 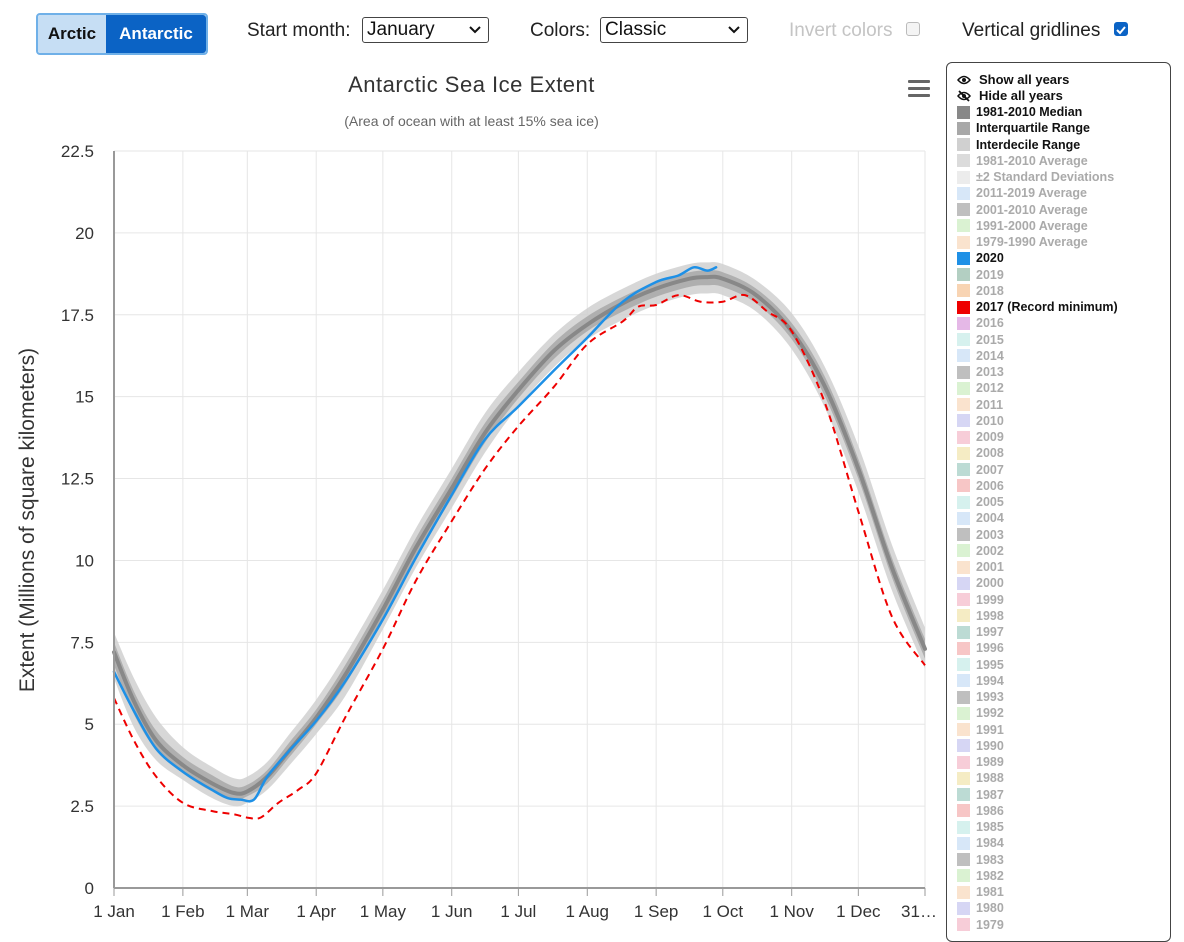 I want to click on legend-item-label: 1981-2010 Average, so click(x=1032, y=160).